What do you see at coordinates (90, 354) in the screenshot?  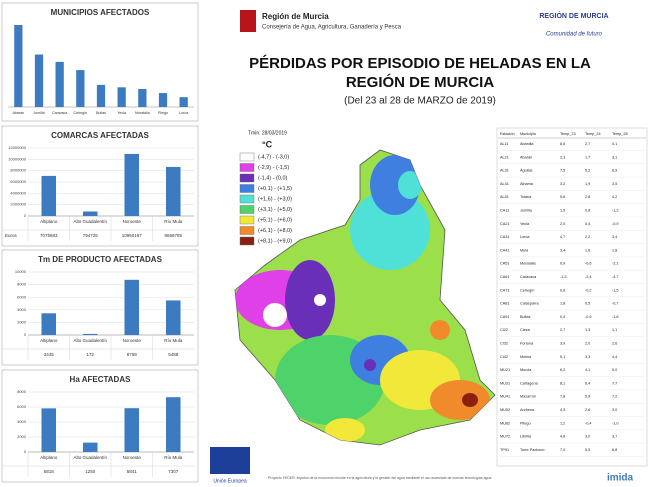 I see `value-label: 172` at bounding box center [90, 354].